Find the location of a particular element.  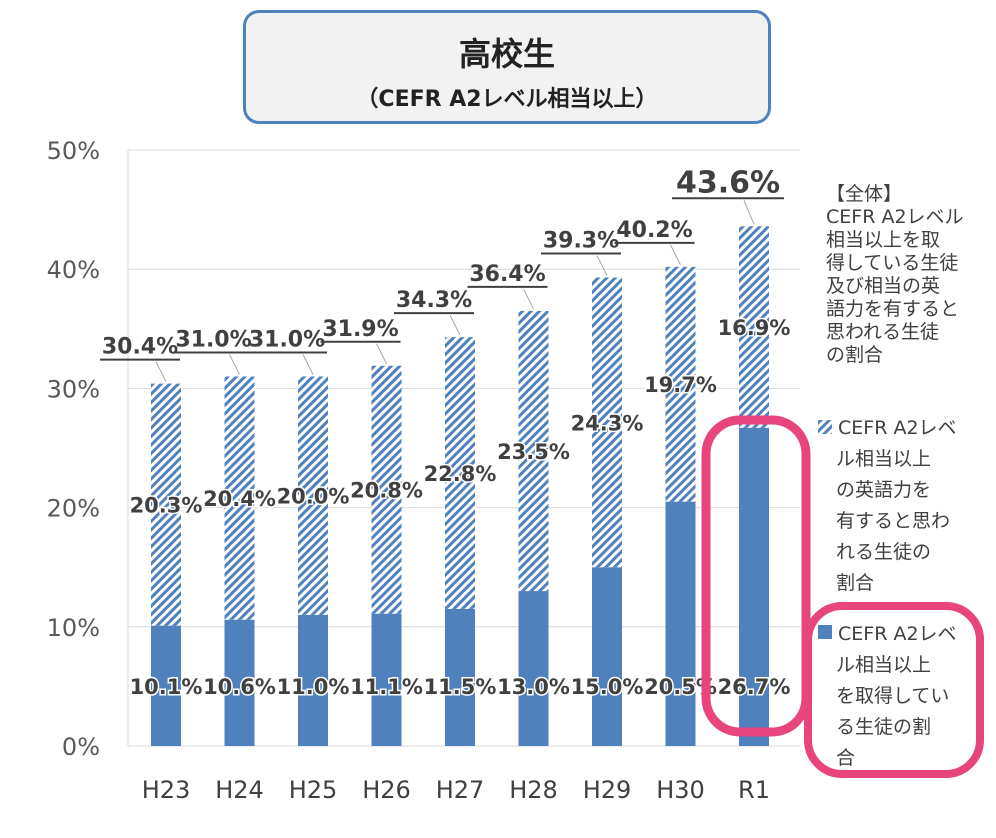

label-solid-H28: 13.0% is located at coordinates (533, 687).